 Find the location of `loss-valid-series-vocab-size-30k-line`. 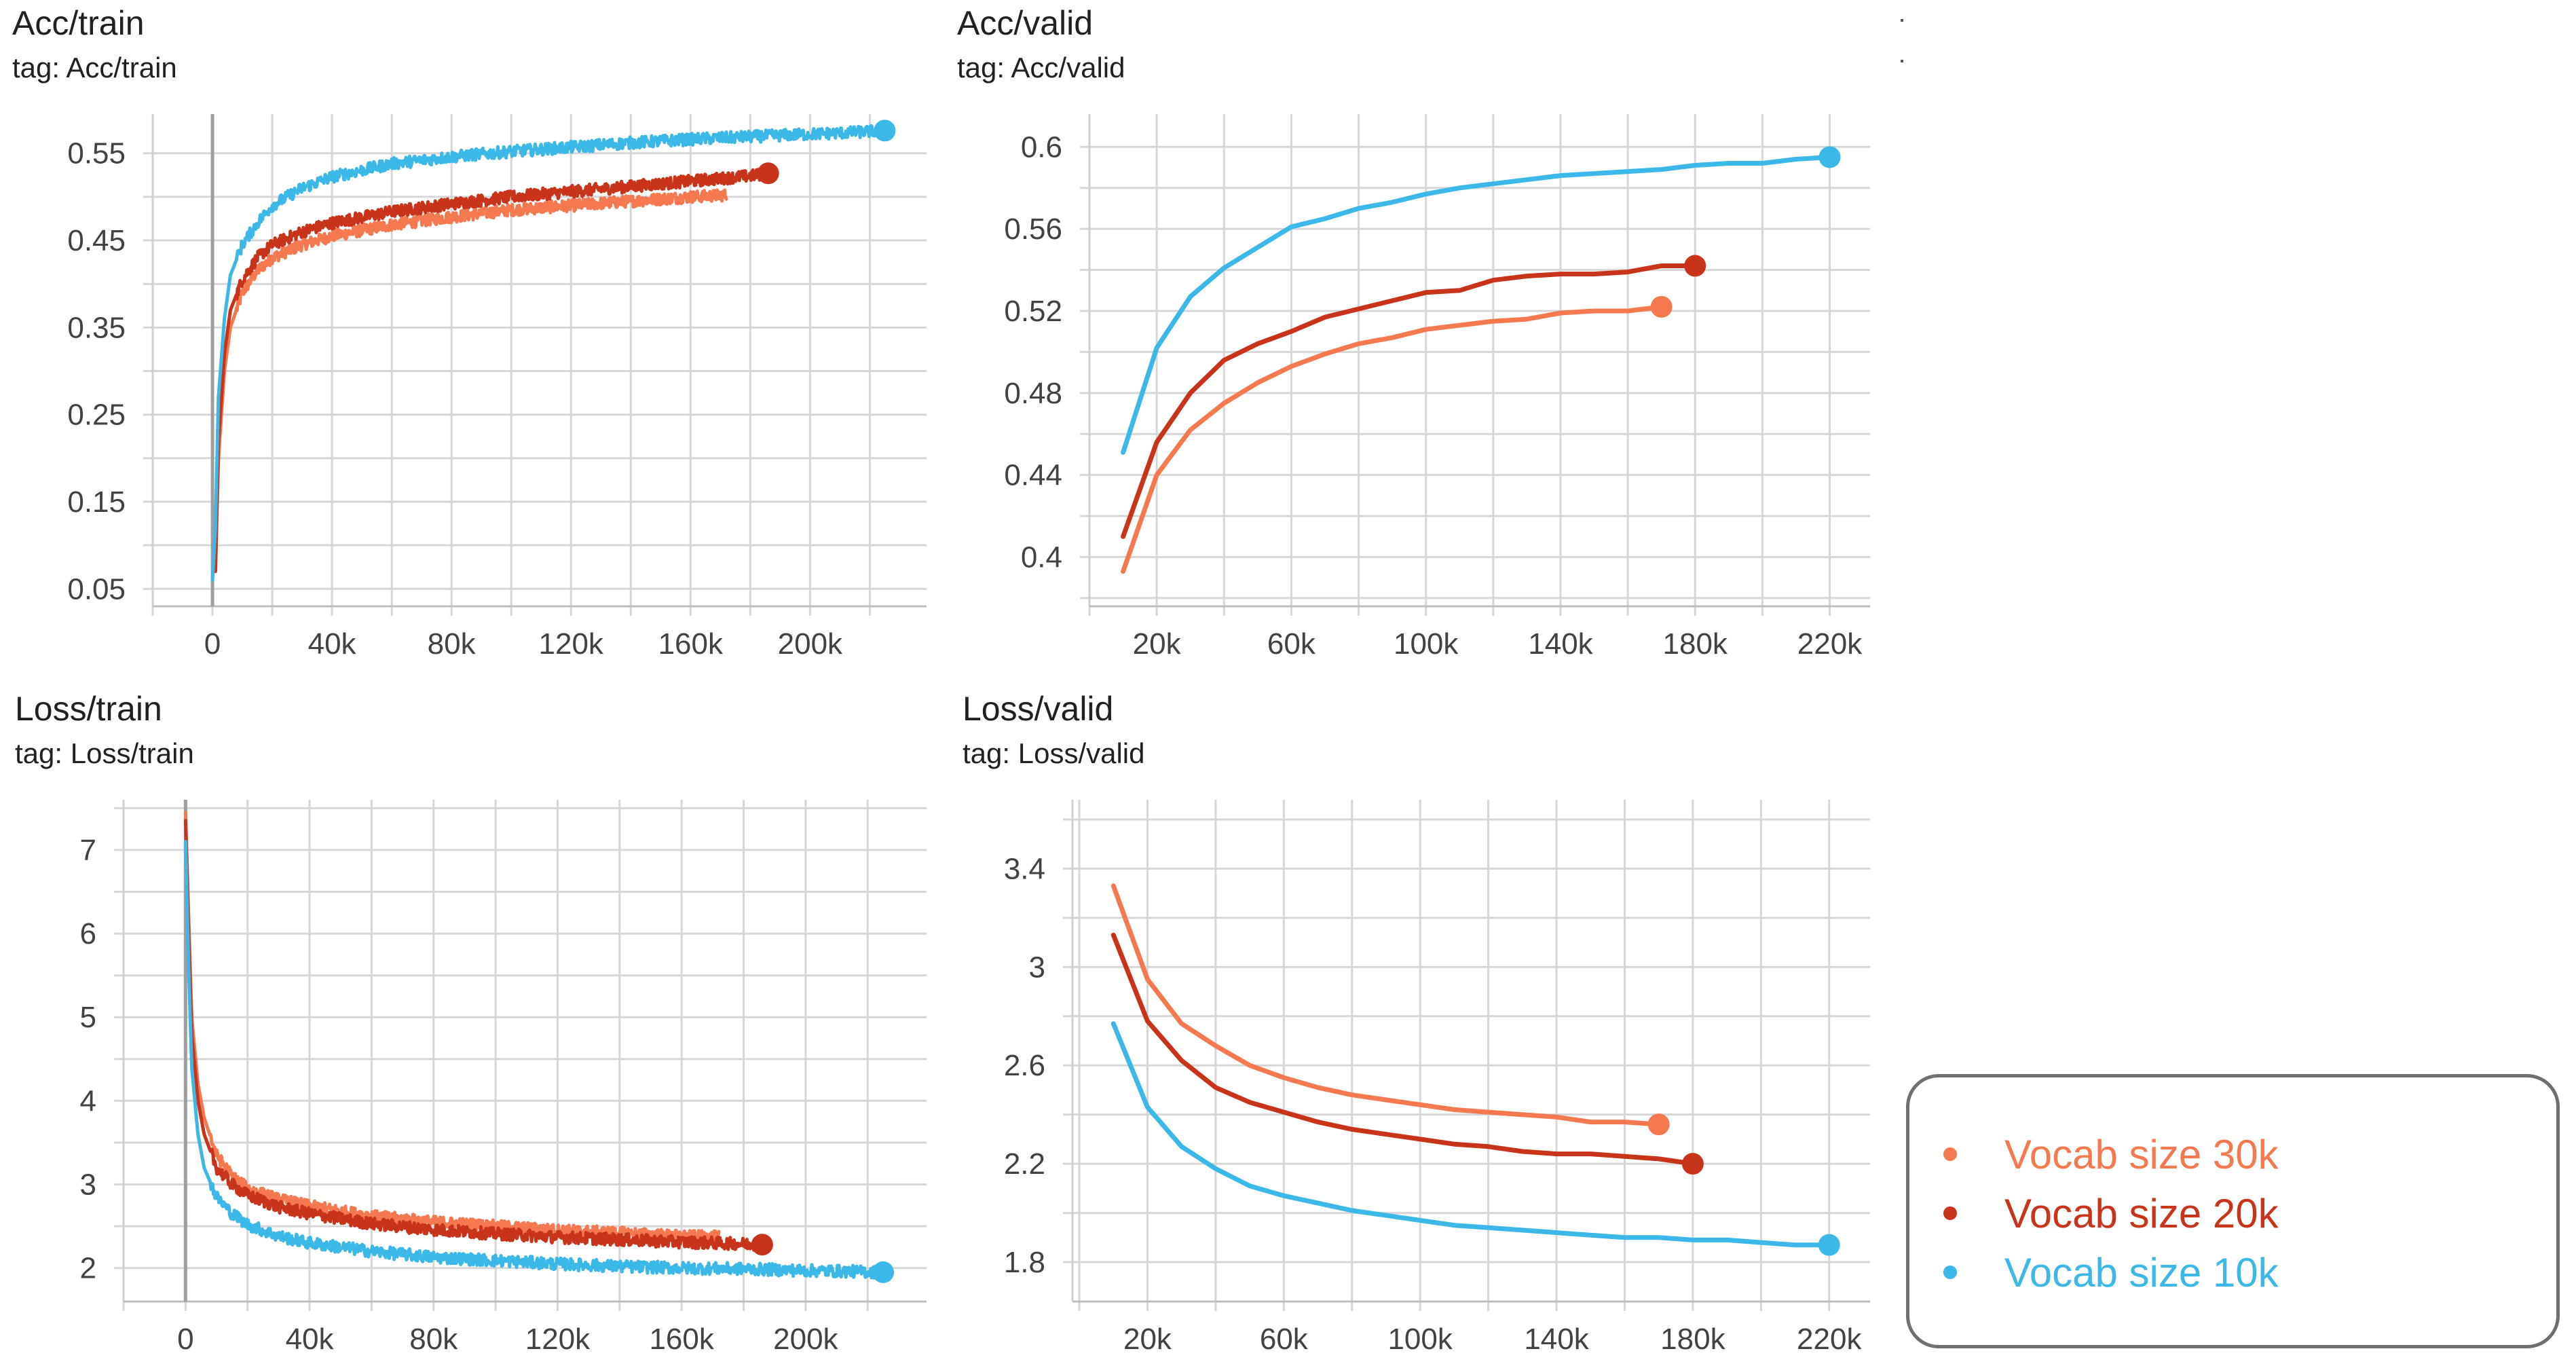

loss-valid-series-vocab-size-30k-line is located at coordinates (1386, 1005).